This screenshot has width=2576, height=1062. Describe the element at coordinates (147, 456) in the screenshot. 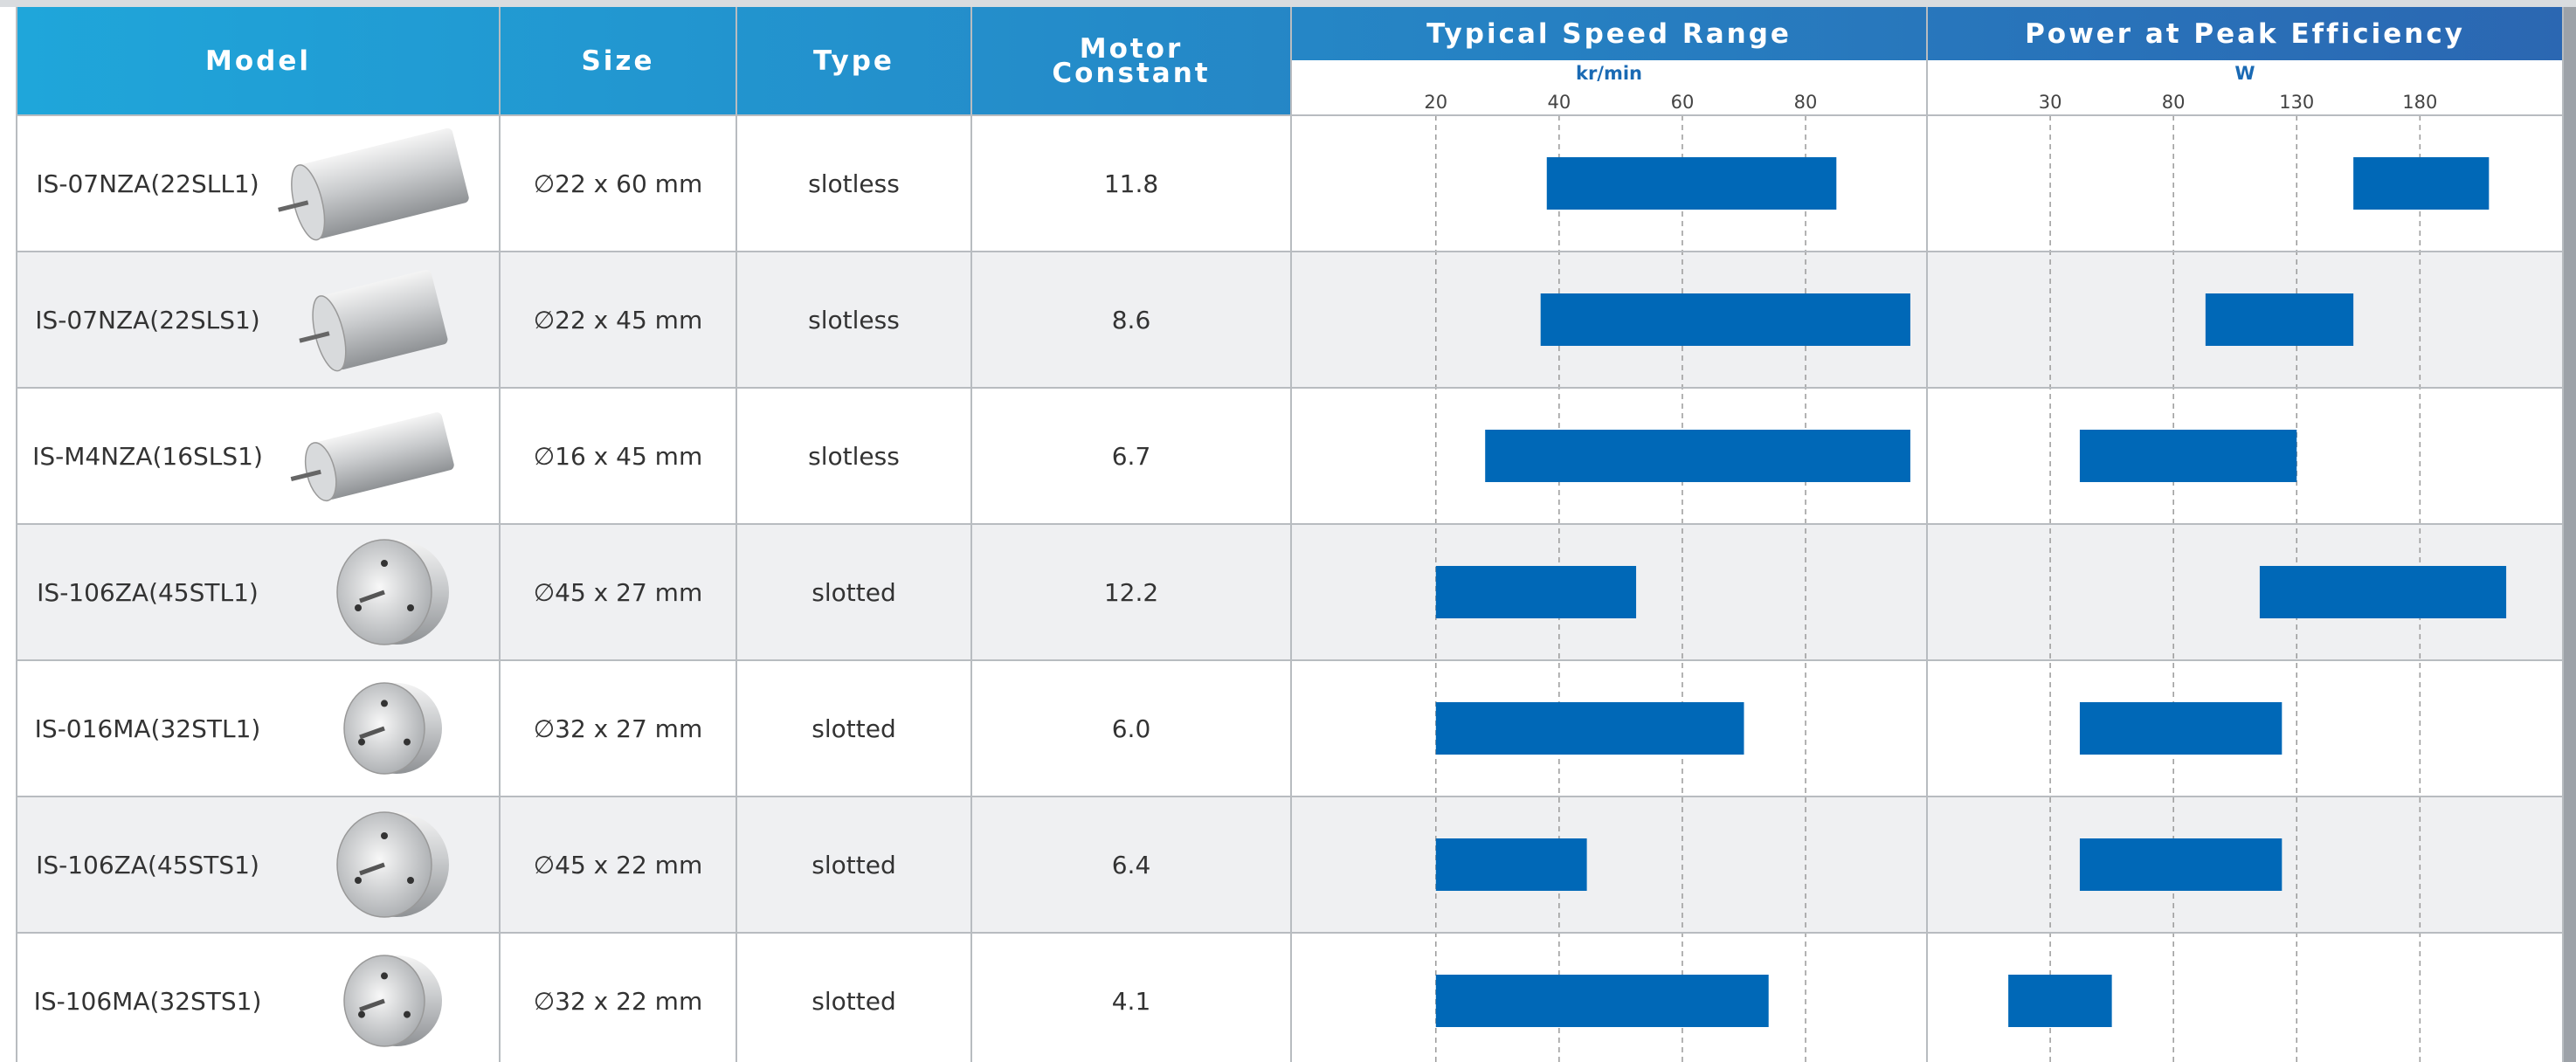

I see `model-name: IS-M4NZA(16SLS1)` at that location.